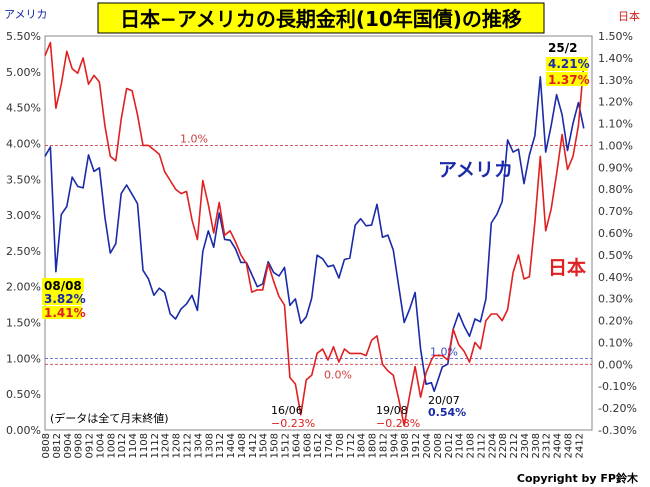 The width and height of the screenshot is (650, 487). I want to click on x-tick-label: 1204, so click(166, 445).